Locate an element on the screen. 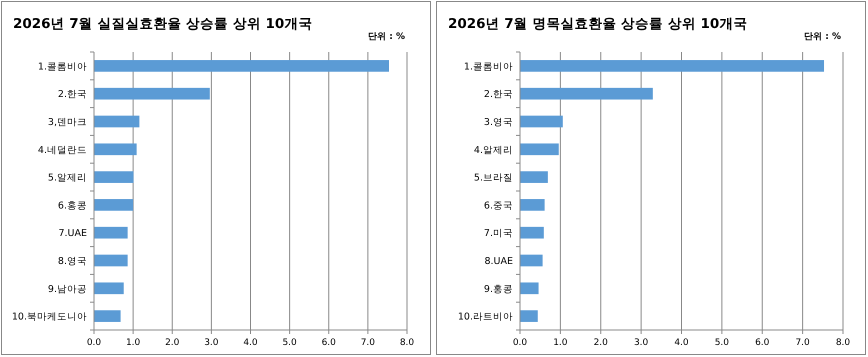 The width and height of the screenshot is (868, 357). y-tick-label: 6.홍콩 is located at coordinates (72, 206).